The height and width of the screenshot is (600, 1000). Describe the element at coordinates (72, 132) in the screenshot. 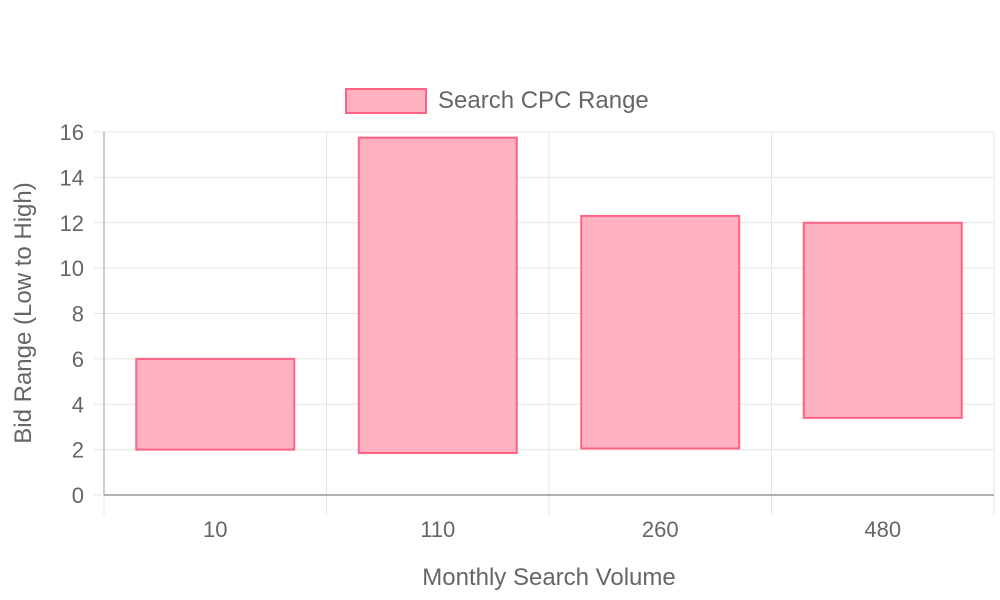

I see `y-tick-label: 16` at that location.